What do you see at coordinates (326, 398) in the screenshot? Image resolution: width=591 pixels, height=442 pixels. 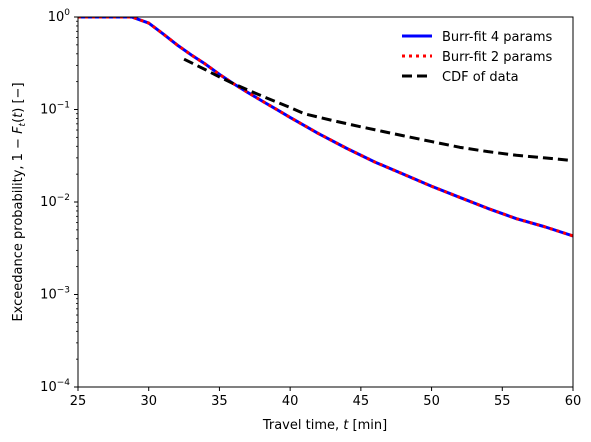 I see `x-axis-ticks: 25 30 35 40 45 50 55 60` at bounding box center [326, 398].